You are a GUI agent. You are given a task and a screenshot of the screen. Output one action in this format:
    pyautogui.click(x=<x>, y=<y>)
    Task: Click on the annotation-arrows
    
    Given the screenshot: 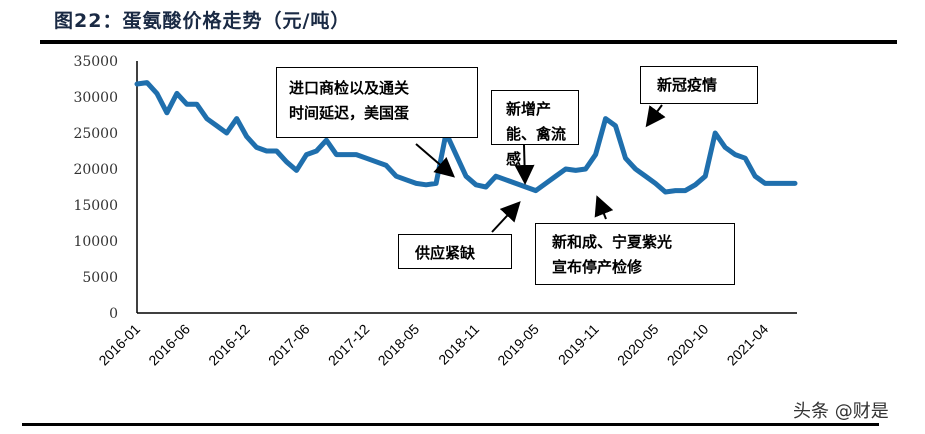 What is the action you would take?
    pyautogui.click(x=540, y=168)
    